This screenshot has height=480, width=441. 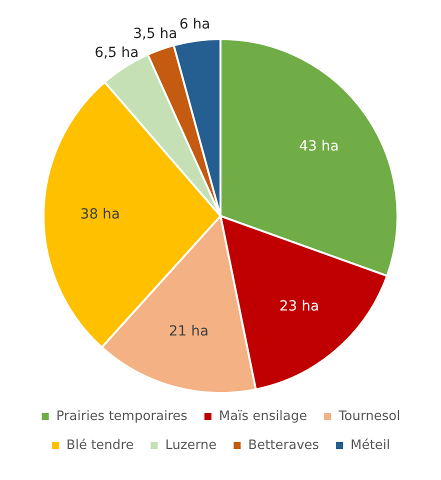 I want to click on data-label: 23 ha, so click(x=299, y=306).